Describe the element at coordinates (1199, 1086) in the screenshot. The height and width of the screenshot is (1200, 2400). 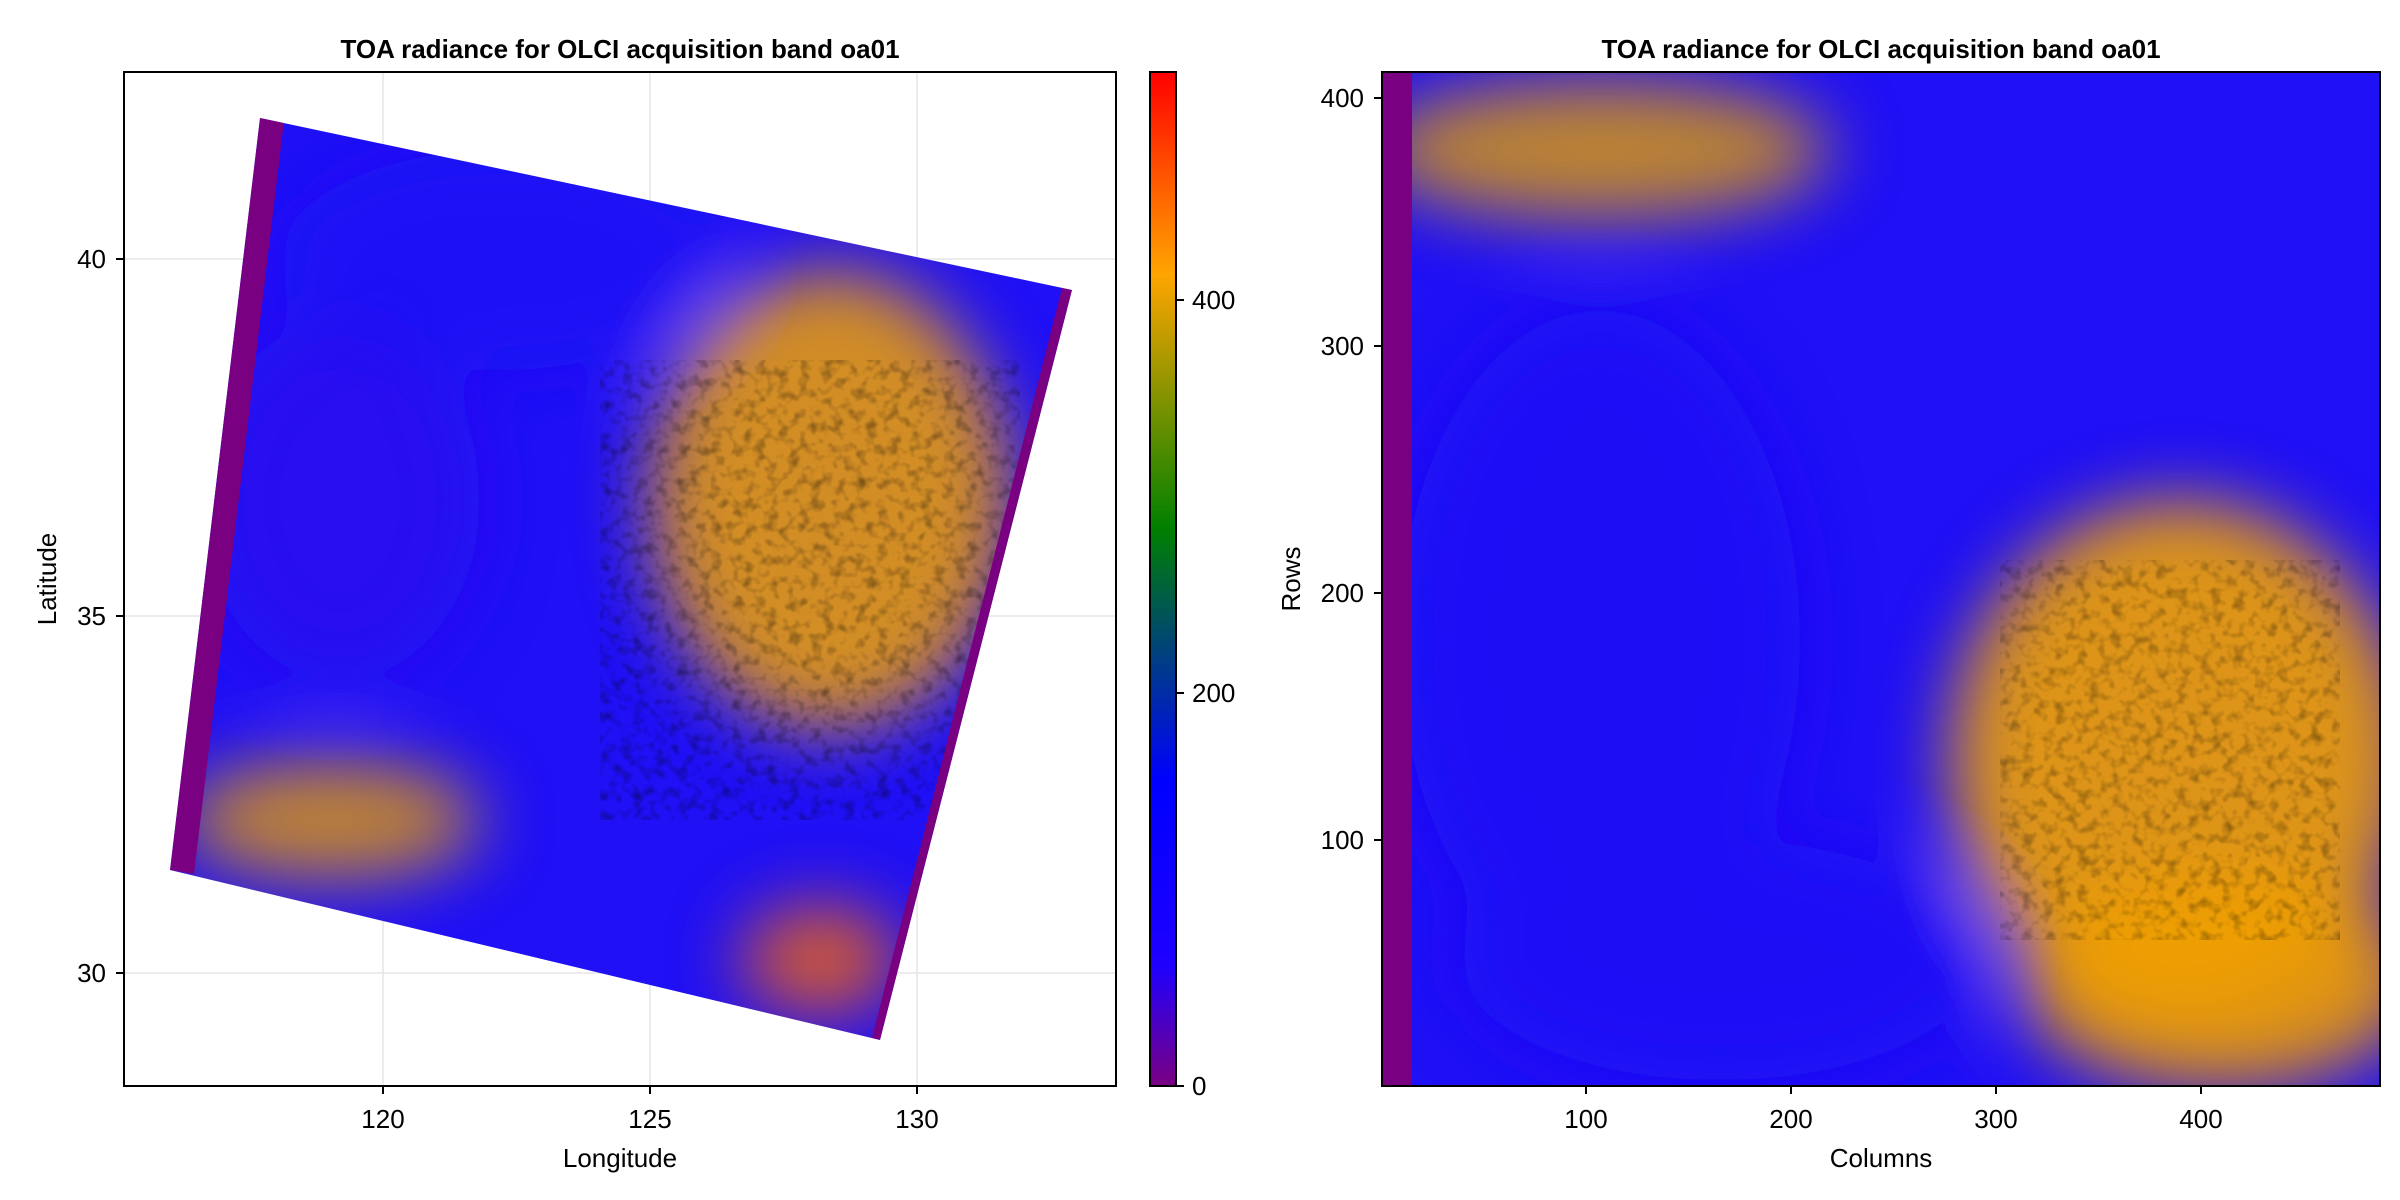
I see `colorbar-tick-0: 0` at that location.